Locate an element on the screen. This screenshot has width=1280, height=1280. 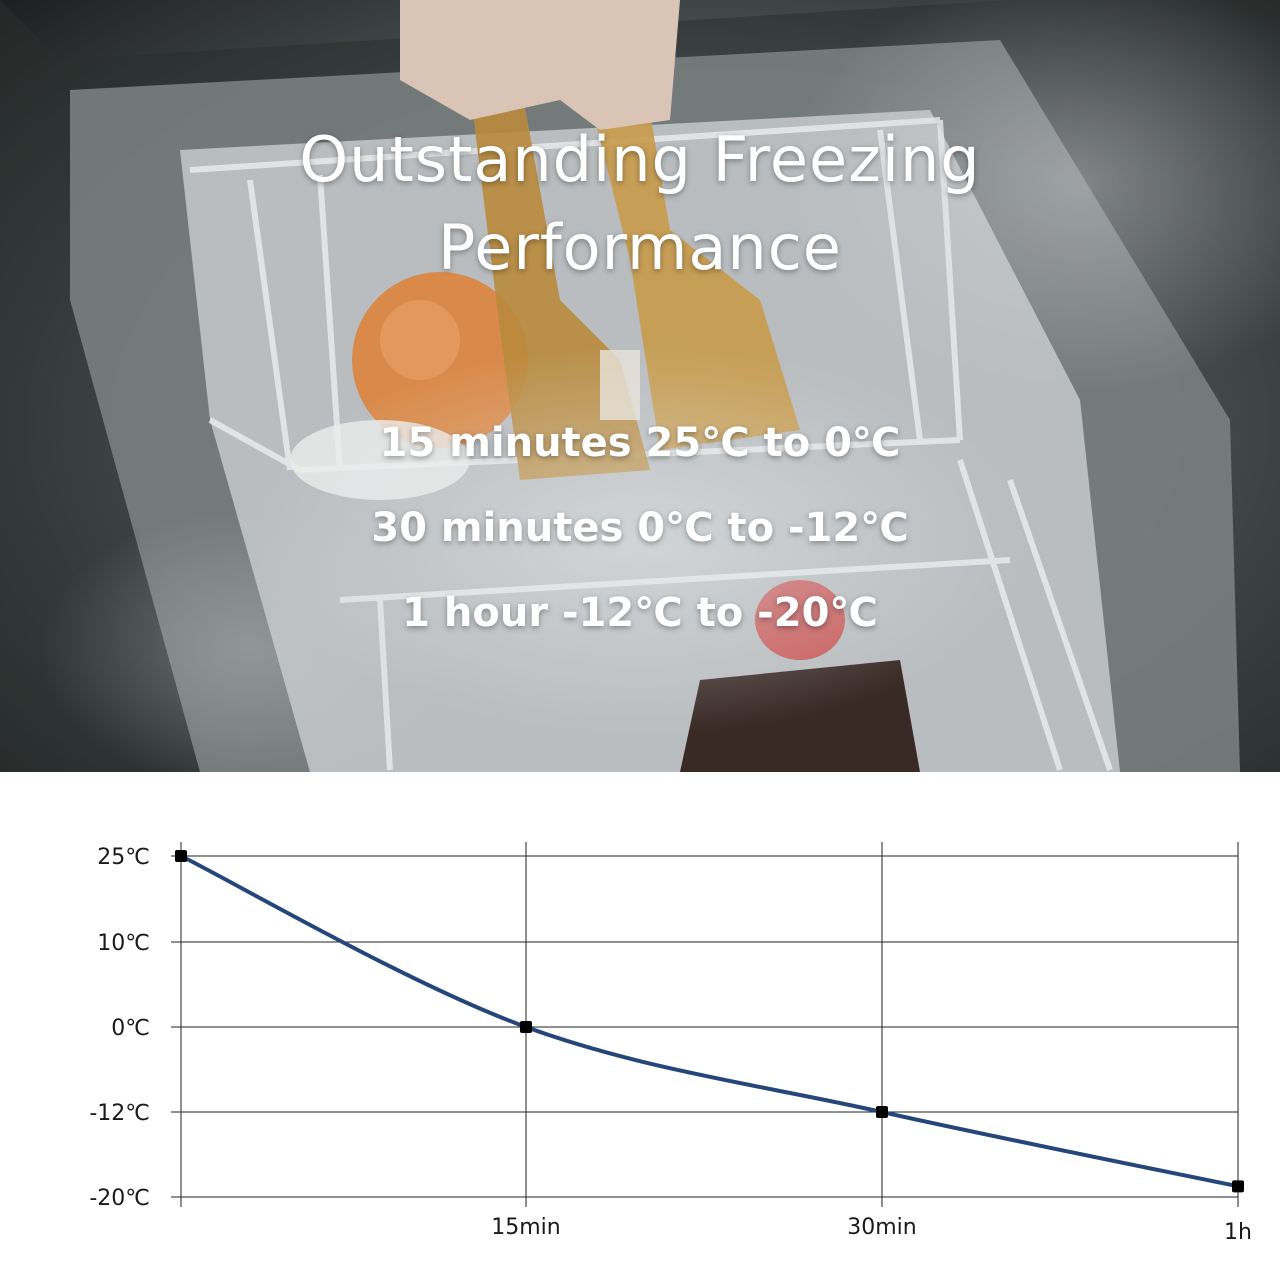
x-tick-label: 30min is located at coordinates (881, 1227).